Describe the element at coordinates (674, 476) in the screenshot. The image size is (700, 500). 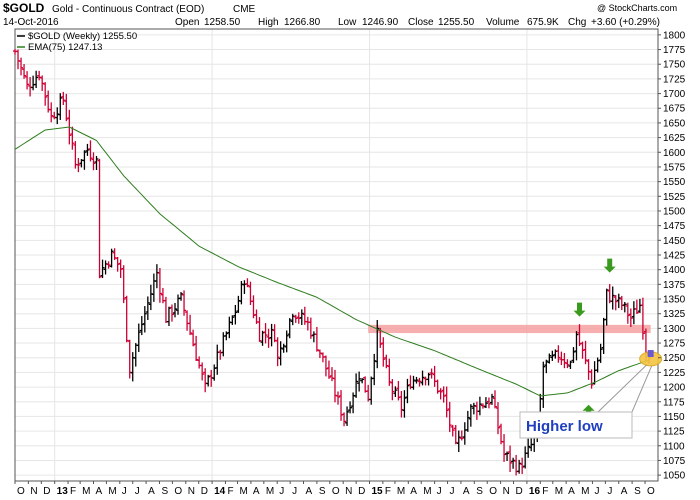
I see `y-tick-label: 1050` at that location.